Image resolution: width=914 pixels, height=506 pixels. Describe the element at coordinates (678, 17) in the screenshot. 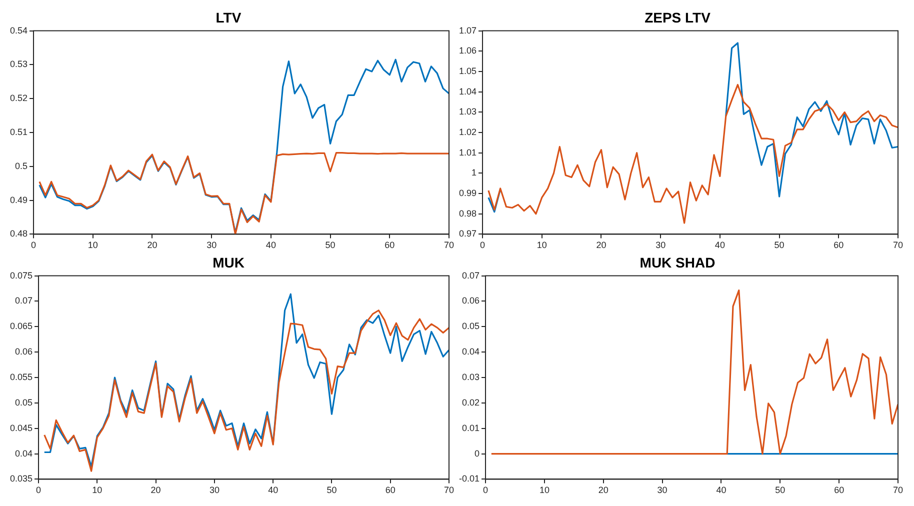

I see `chart-title: ZEPS LTV` at that location.